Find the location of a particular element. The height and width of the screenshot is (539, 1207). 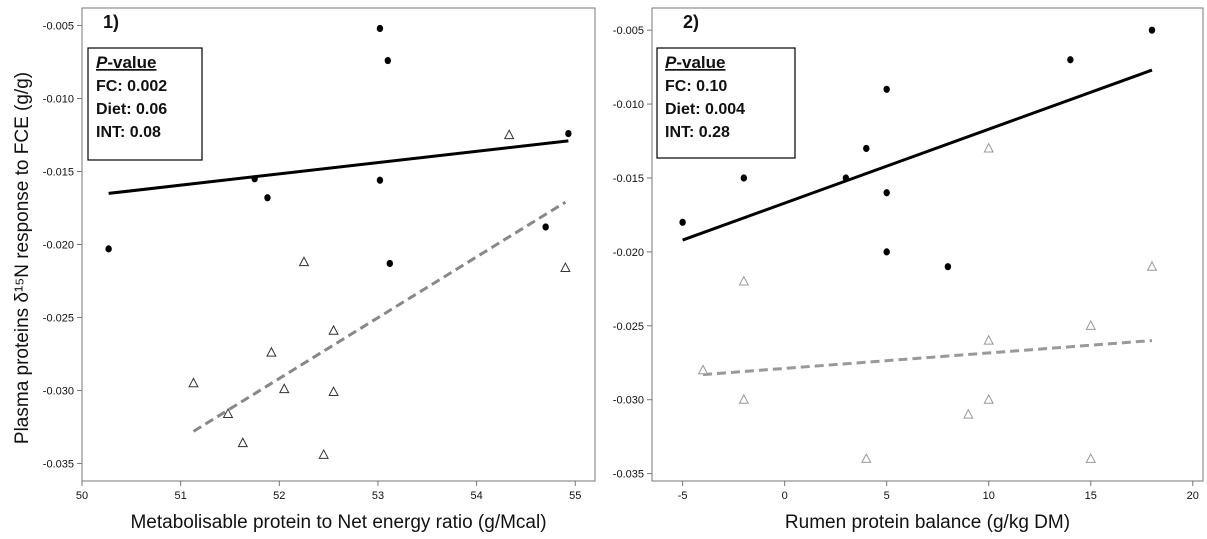

p-value-row: FC: 0.002 is located at coordinates (131, 86).